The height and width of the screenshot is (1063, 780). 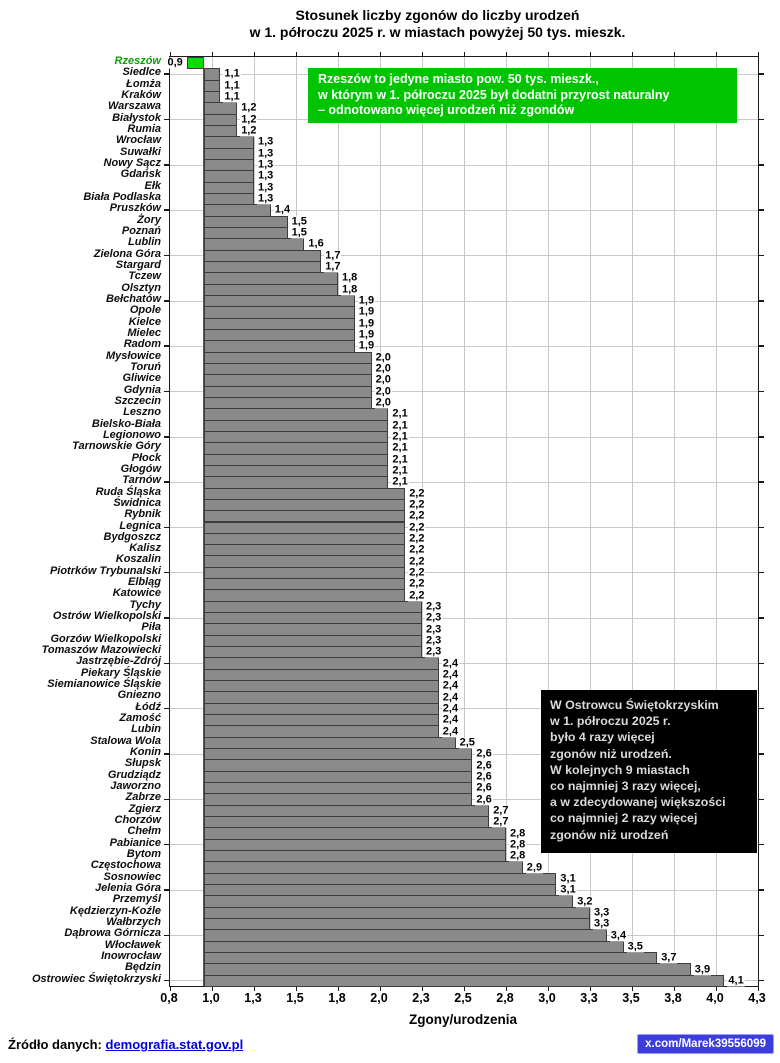 What do you see at coordinates (141, 378) in the screenshot?
I see `city-label: Gliwice` at bounding box center [141, 378].